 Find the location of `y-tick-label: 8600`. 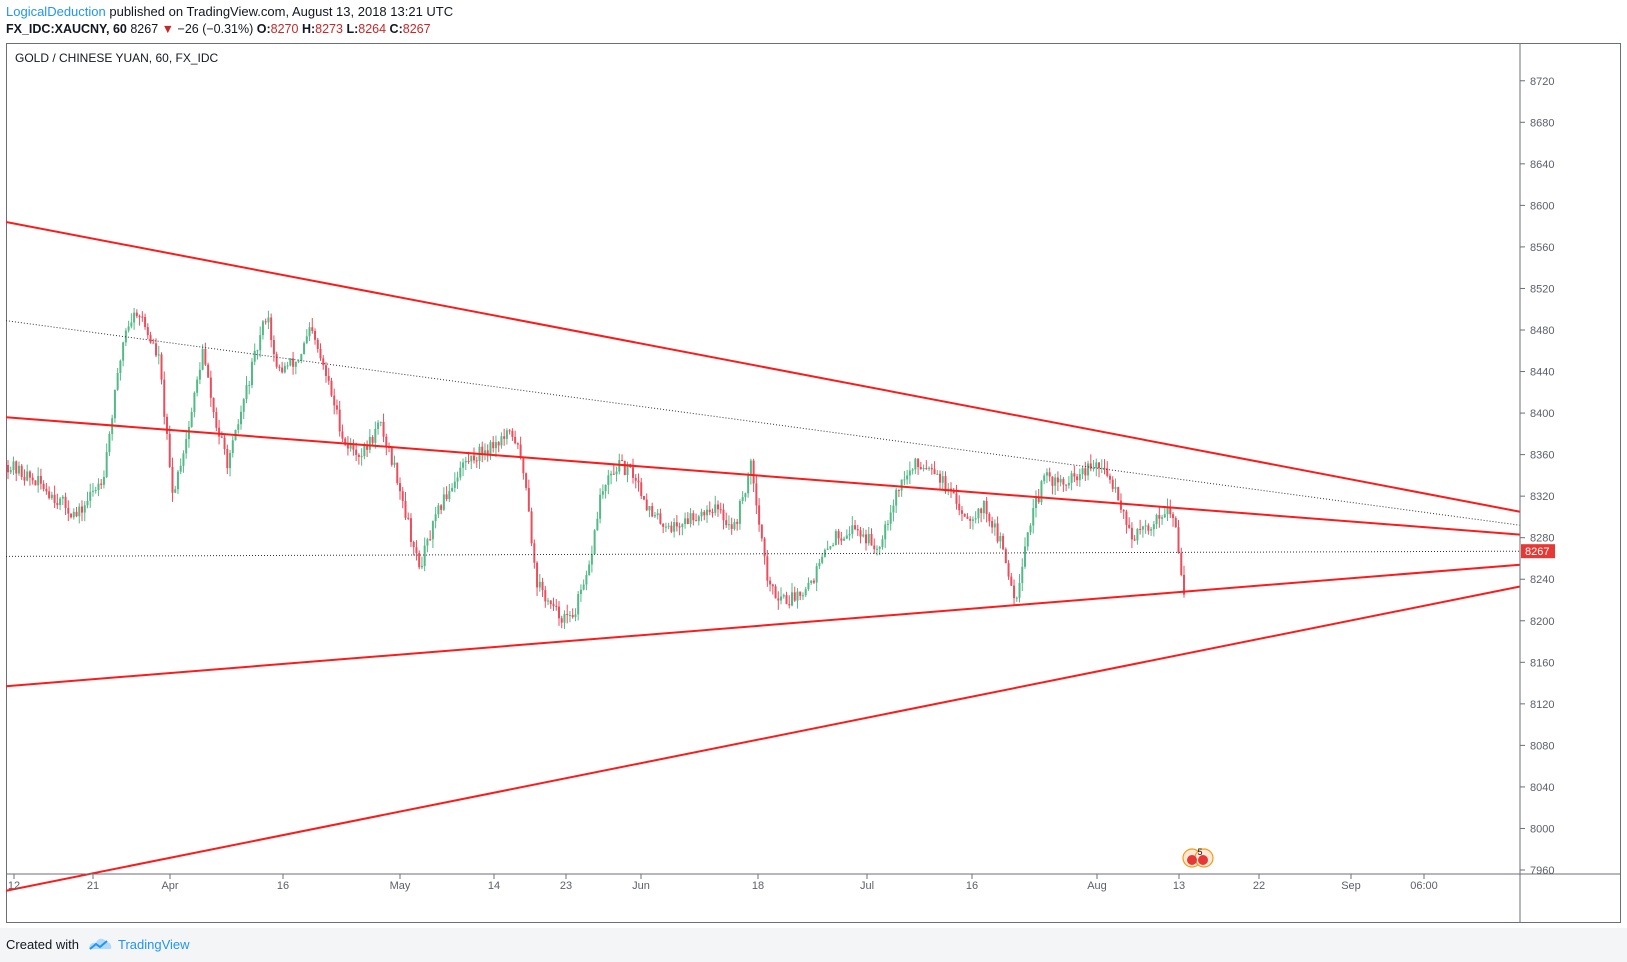

y-tick-label: 8600 is located at coordinates (1542, 206).